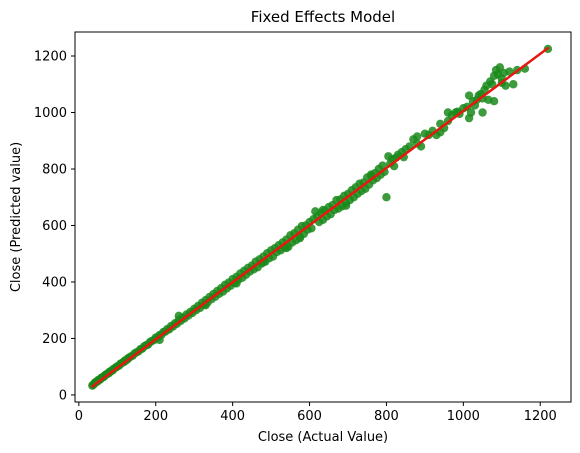 The height and width of the screenshot is (453, 580). I want to click on chart-title: Fixed Effects Model, so click(323, 17).